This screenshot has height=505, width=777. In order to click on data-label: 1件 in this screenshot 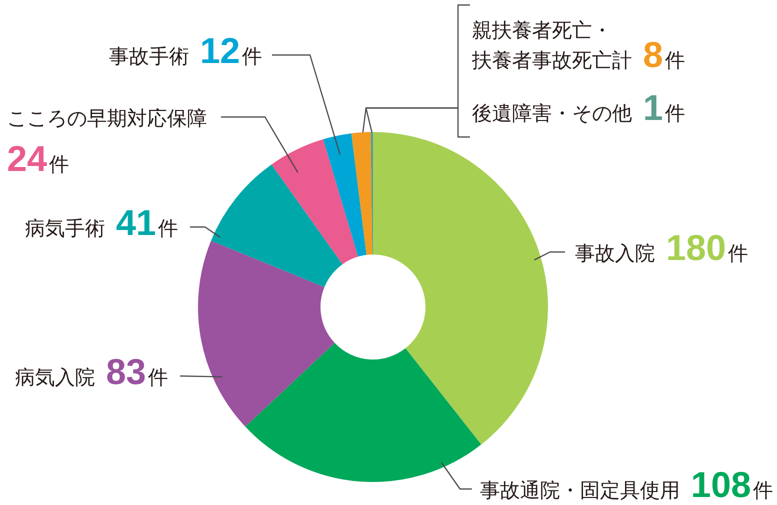, I will do `click(664, 107)`.